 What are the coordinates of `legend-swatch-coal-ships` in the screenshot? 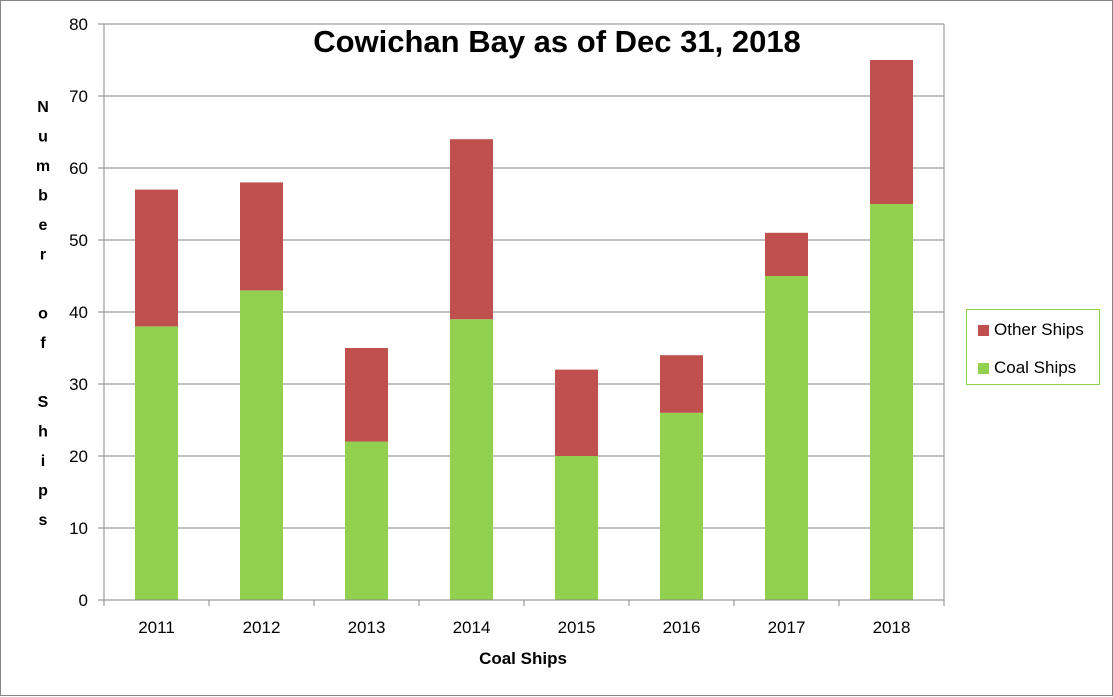 It's located at (983, 368).